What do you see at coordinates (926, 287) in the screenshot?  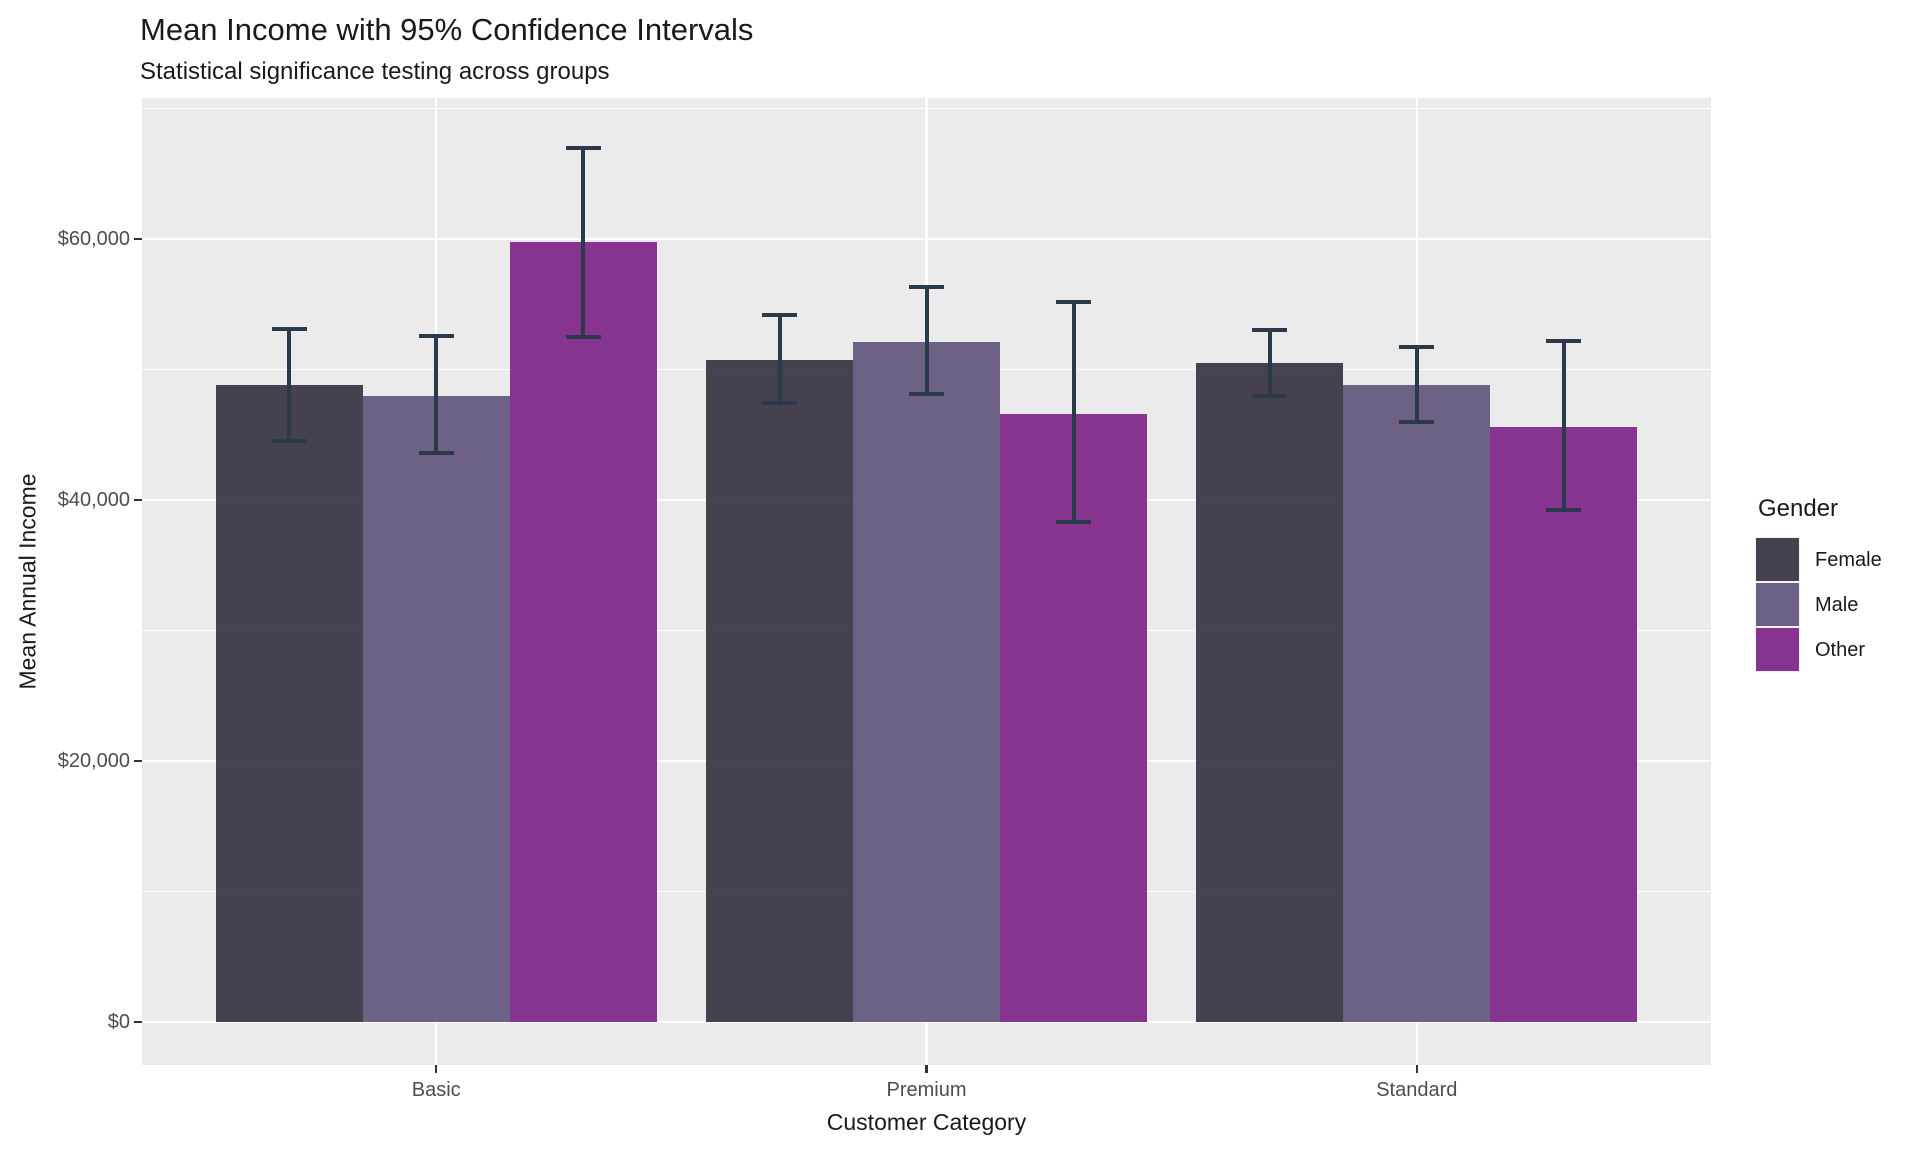 I see `errorbar-cap-top-premium-male` at bounding box center [926, 287].